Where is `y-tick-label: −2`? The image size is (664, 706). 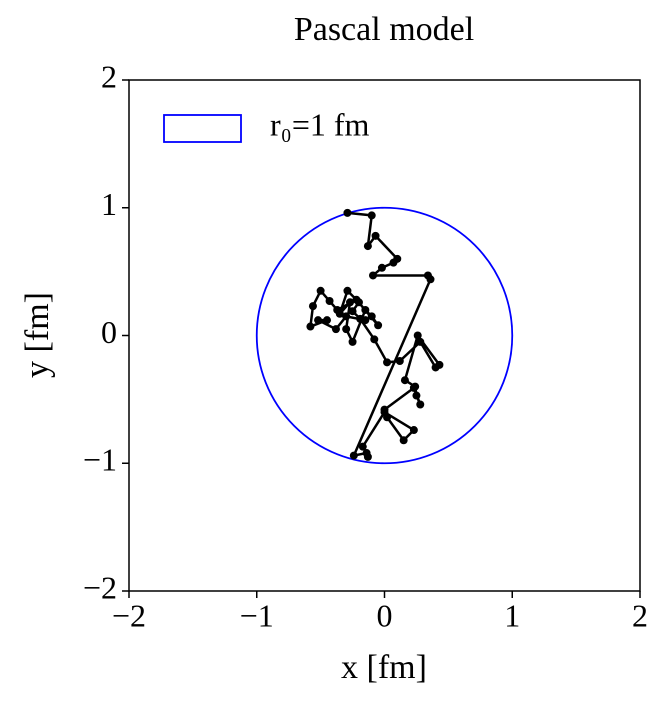
y-tick-label: −2 is located at coordinates (100, 587).